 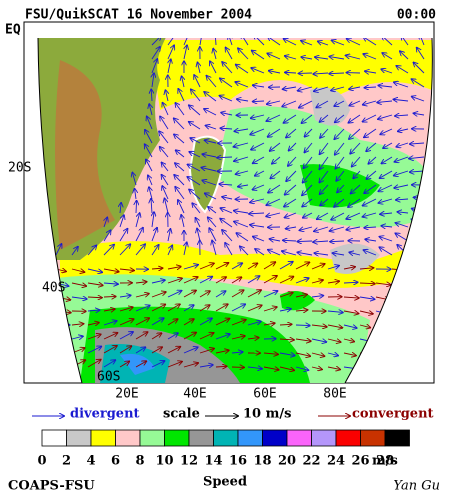 I want to click on time: 00:00, so click(x=416, y=15).